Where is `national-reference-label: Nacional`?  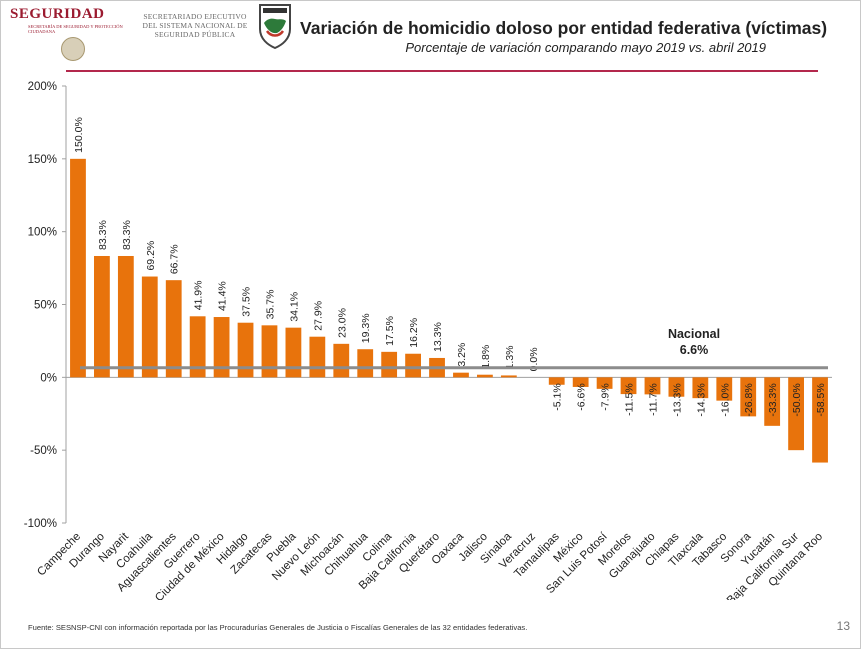
national-reference-label: Nacional is located at coordinates (694, 334).